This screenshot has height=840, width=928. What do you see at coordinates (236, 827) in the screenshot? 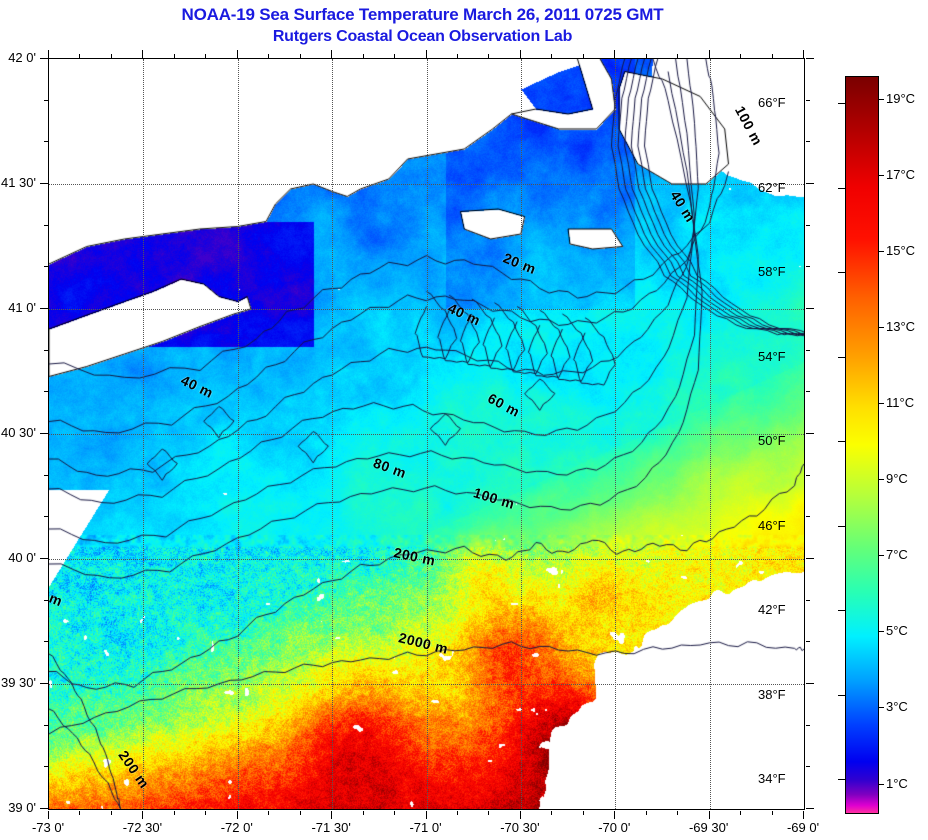
I see `axis-label-longitude: -72 0'` at bounding box center [236, 827].